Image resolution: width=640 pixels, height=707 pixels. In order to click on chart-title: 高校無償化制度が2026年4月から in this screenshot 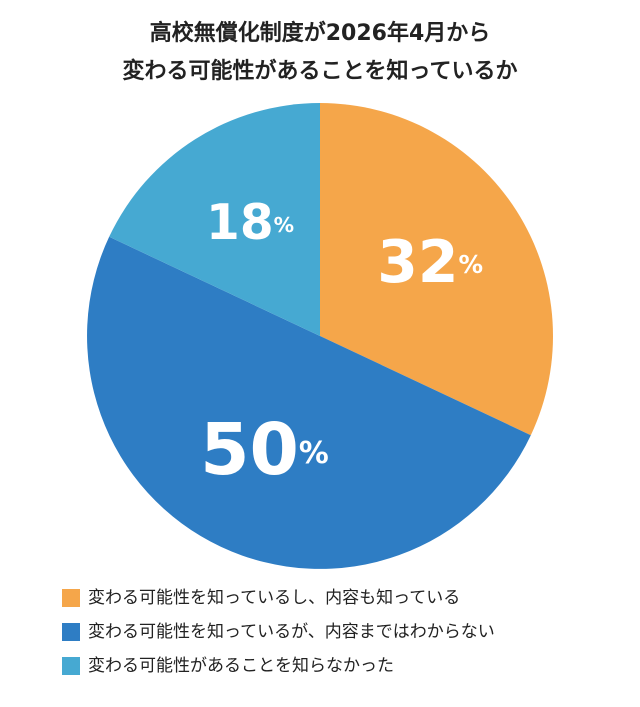, I will do `click(320, 33)`.